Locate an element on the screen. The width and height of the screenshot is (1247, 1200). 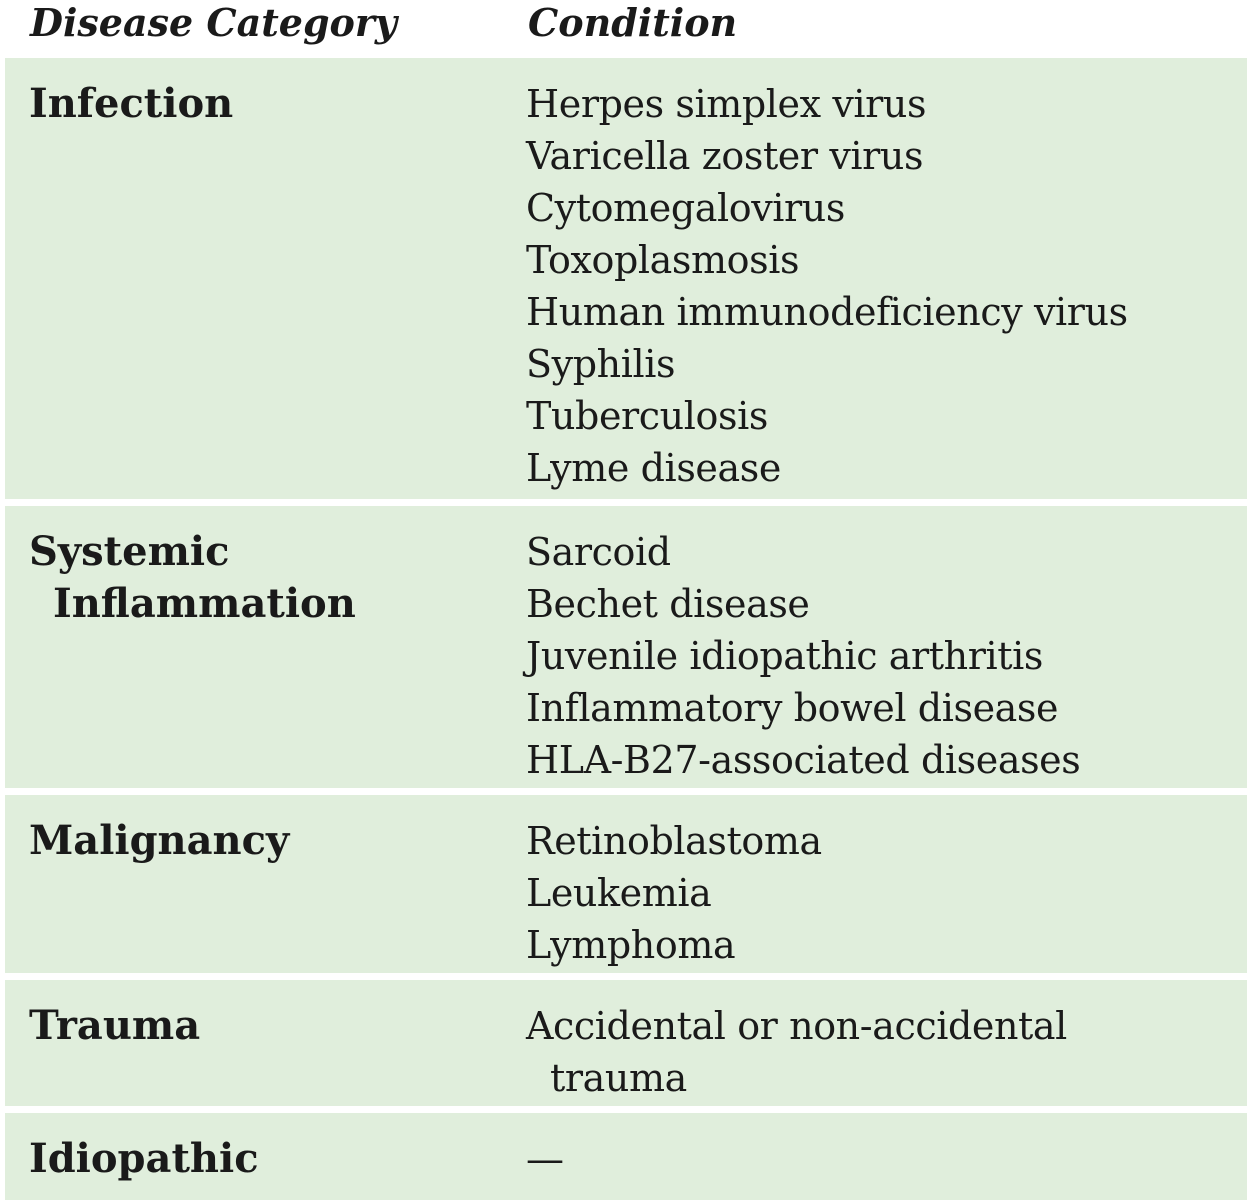
category-cell: Systemic Inflammation is located at coordinates (264, 578).